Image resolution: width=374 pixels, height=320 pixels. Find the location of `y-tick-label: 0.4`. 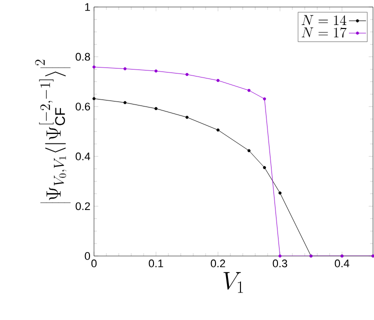

y-tick-label: 0.4 is located at coordinates (83, 156).